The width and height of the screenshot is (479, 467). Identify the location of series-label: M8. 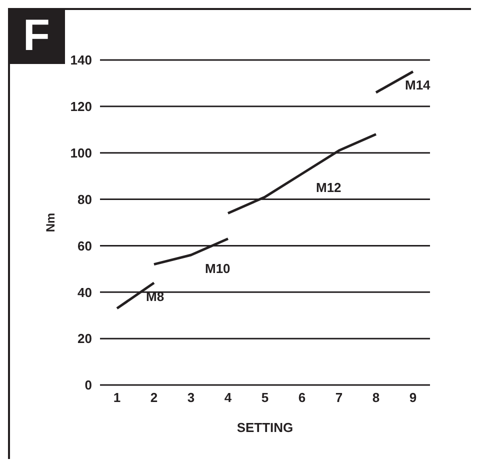
(155, 296).